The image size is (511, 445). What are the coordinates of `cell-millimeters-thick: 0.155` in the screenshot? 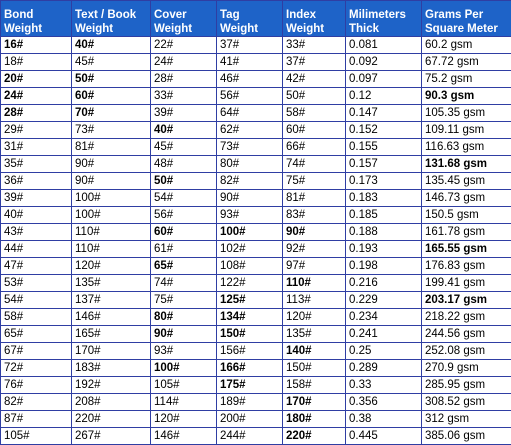 It's located at (383, 147).